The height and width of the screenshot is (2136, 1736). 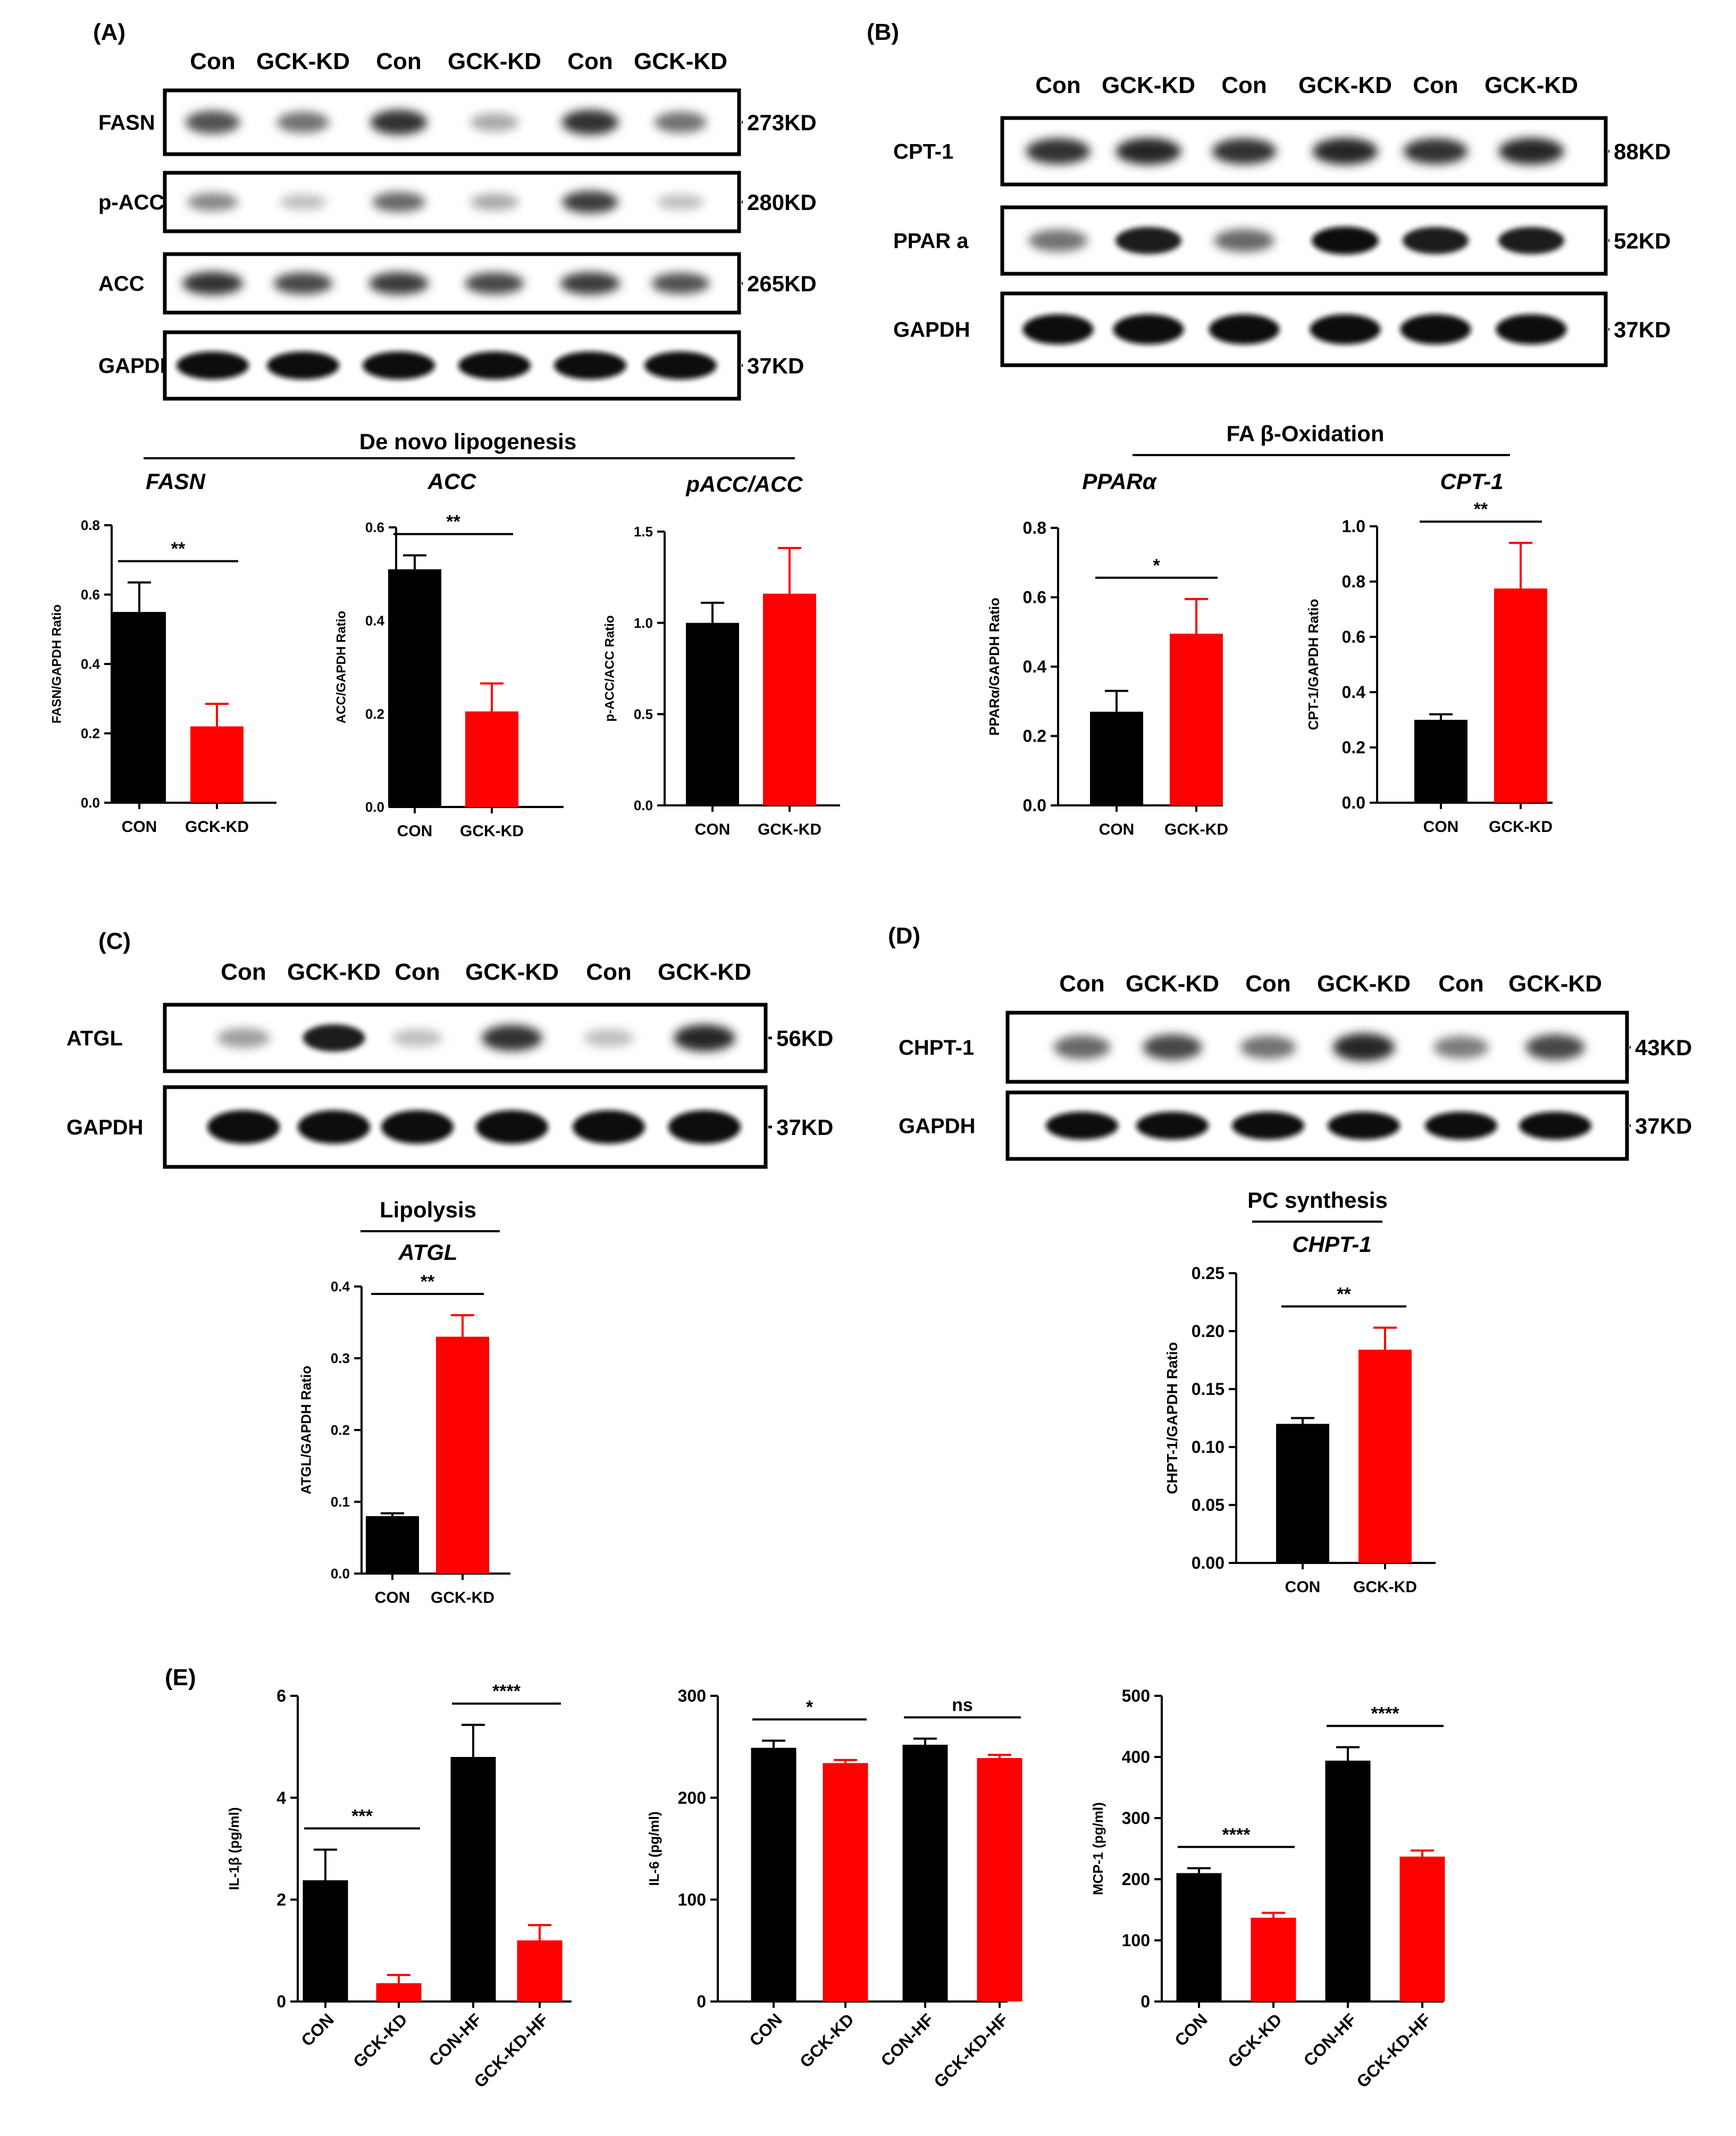 What do you see at coordinates (1317, 1200) in the screenshot?
I see `group-title-pc-synthesis: PC synthesis` at bounding box center [1317, 1200].